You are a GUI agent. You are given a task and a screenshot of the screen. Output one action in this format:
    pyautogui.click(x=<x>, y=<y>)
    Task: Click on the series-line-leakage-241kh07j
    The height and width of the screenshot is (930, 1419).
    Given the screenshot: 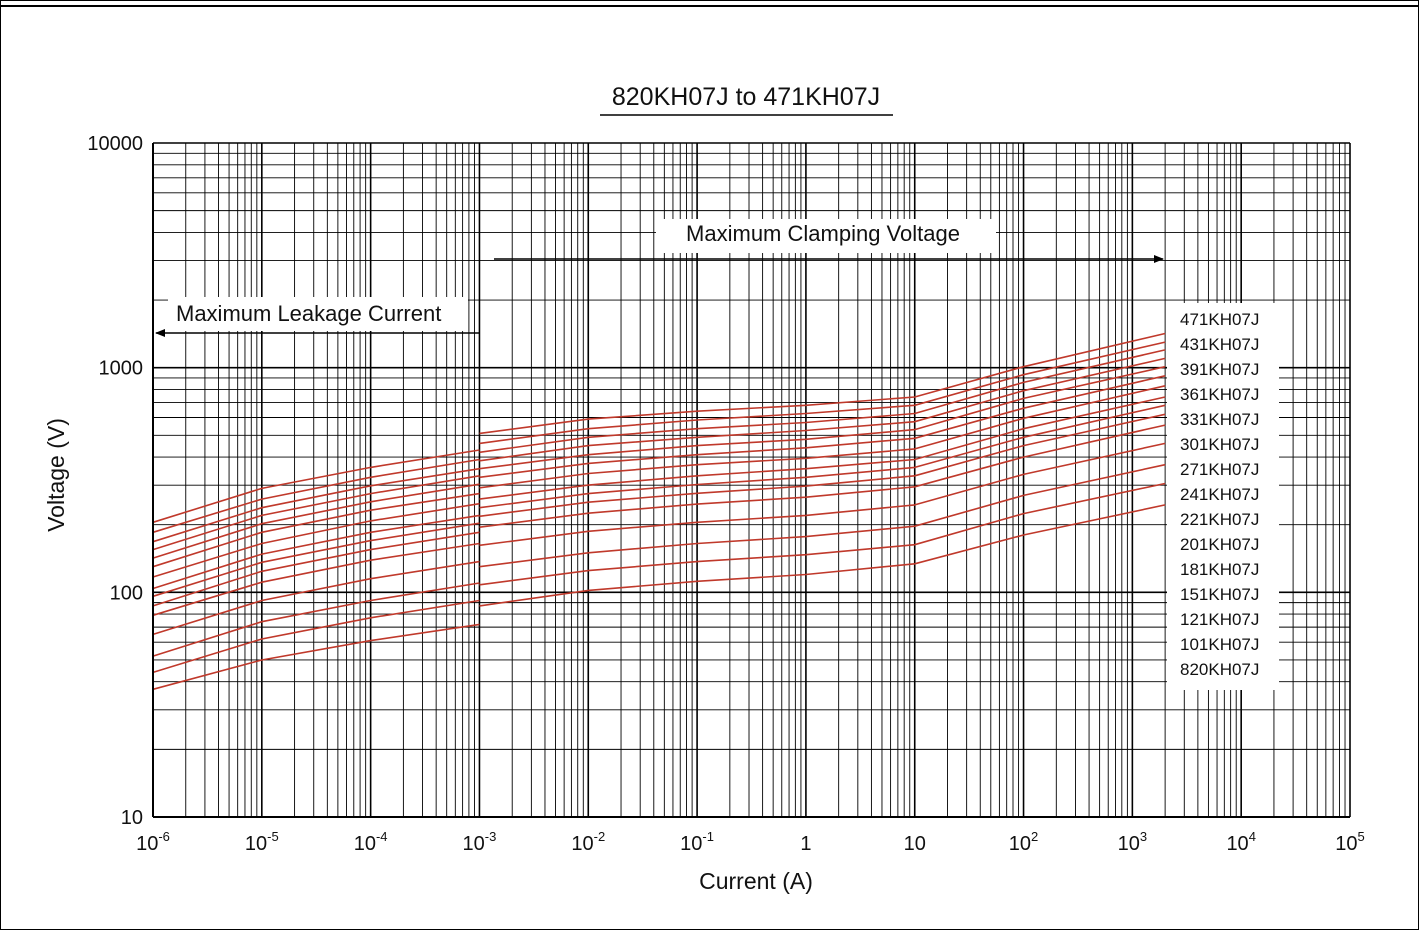 What is the action you would take?
    pyautogui.click(x=316, y=552)
    